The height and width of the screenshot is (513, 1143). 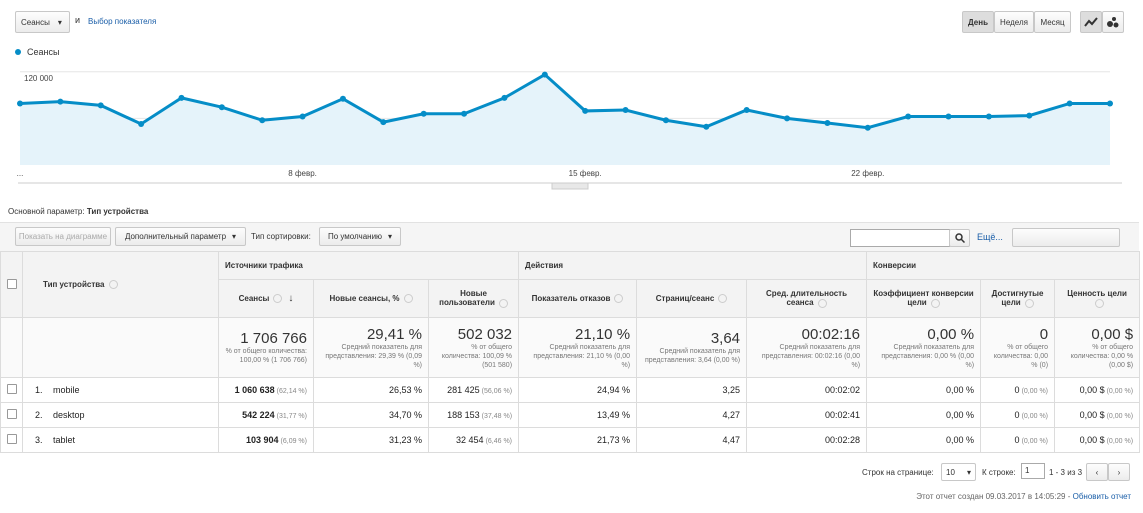 What do you see at coordinates (693, 265) in the screenshot?
I see `group-header: Действия` at bounding box center [693, 265].